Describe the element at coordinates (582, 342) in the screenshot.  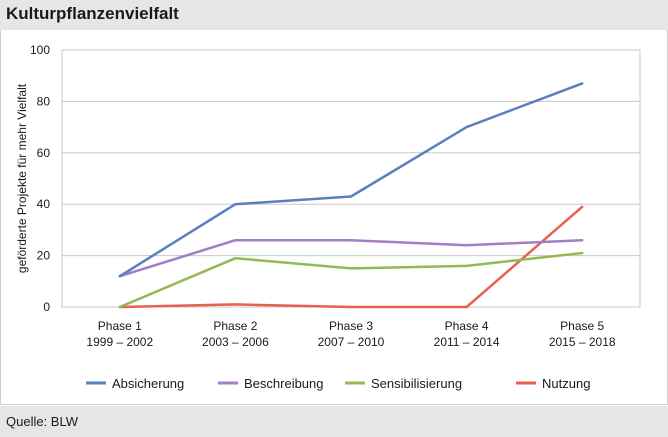
I see `x-tick-sublabel: 2015 – 2018` at that location.